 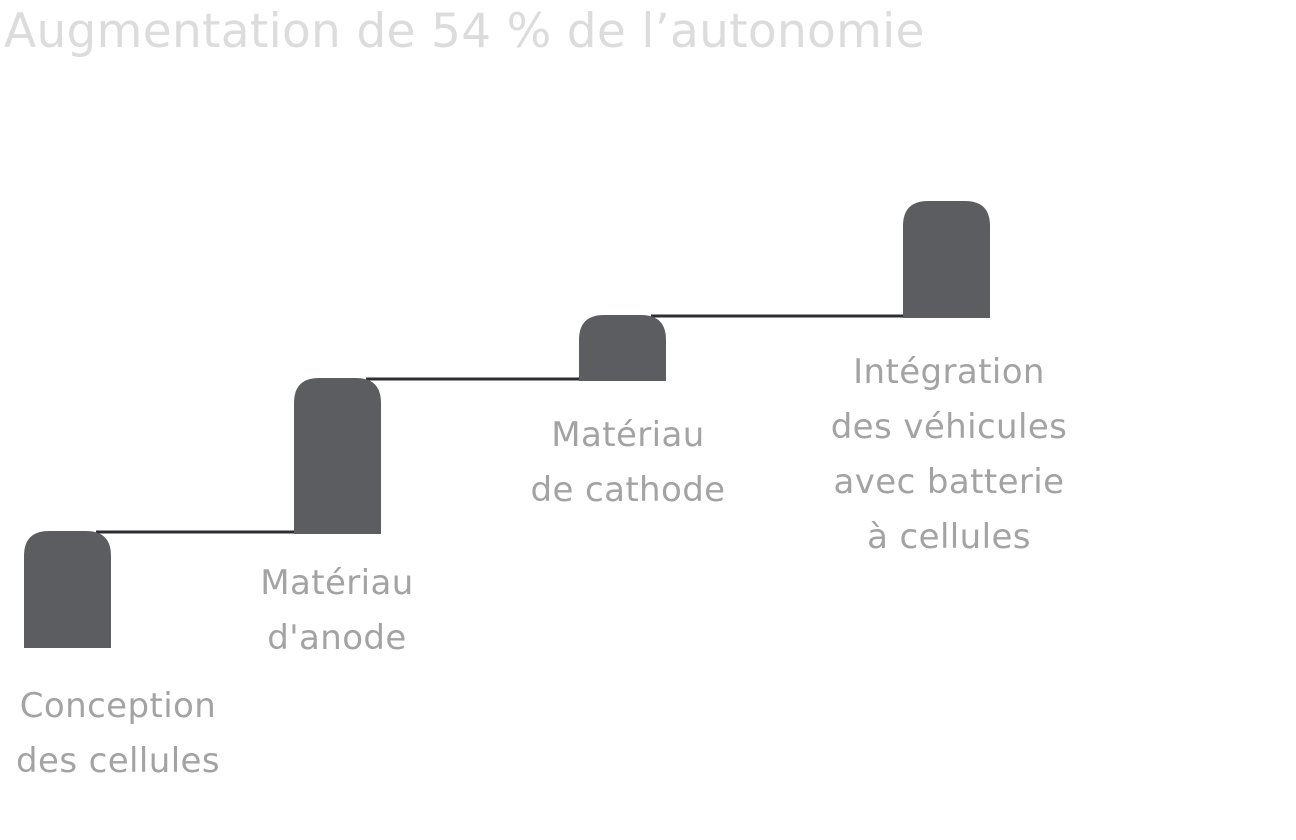 What do you see at coordinates (949, 537) in the screenshot?
I see `step-label-line: à cellules` at bounding box center [949, 537].